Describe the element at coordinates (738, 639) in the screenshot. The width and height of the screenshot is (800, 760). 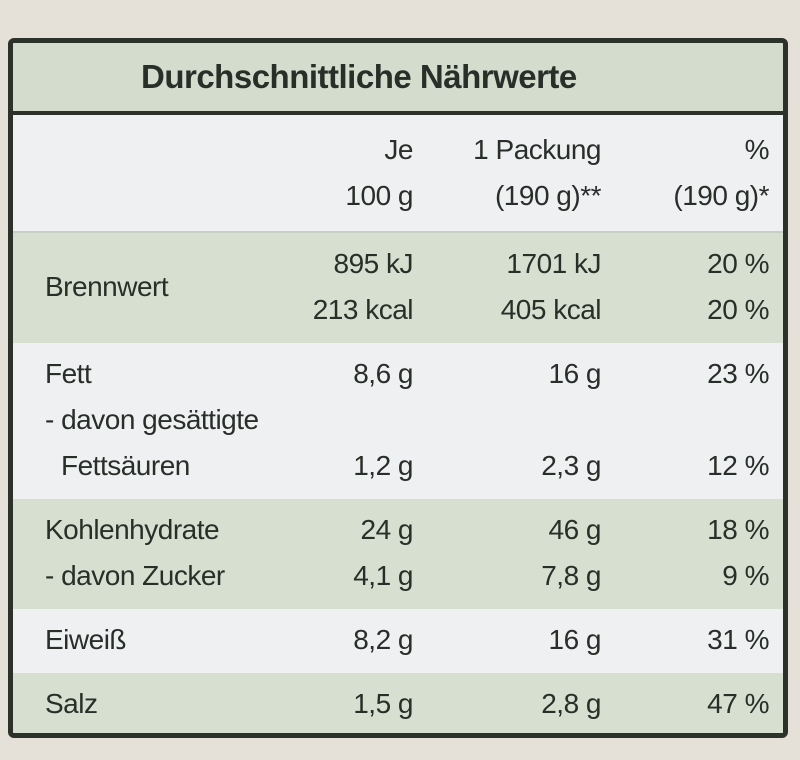
I see `value-text: 31 %` at that location.